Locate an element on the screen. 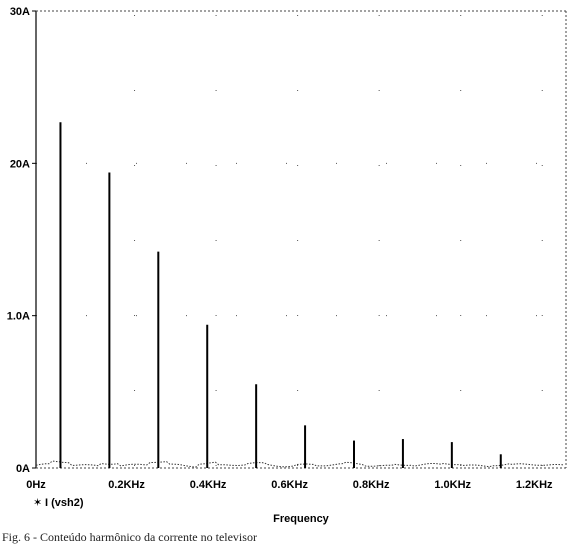 The width and height of the screenshot is (572, 547). x-axis-title: Frequency is located at coordinates (301, 519).